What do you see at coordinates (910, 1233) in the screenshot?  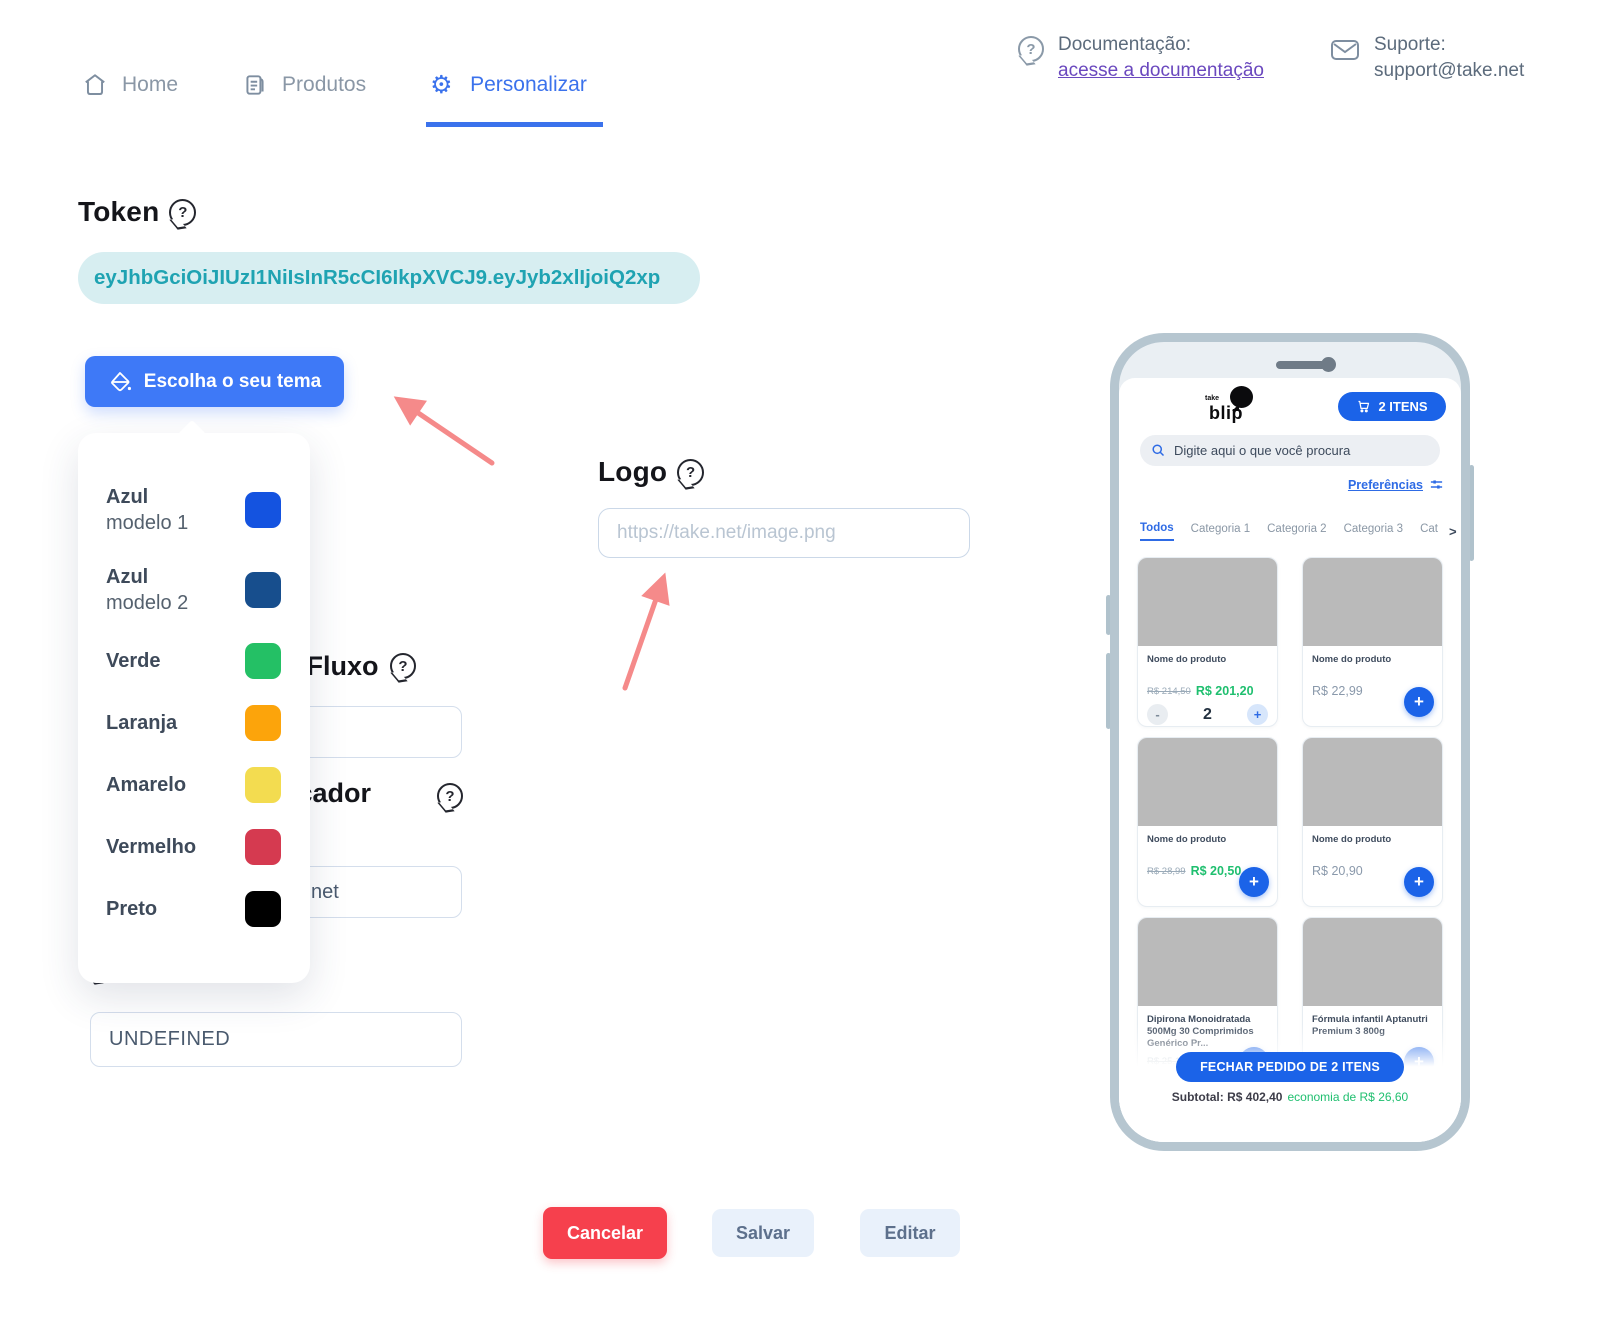 I see `edit-button: Editar` at bounding box center [910, 1233].